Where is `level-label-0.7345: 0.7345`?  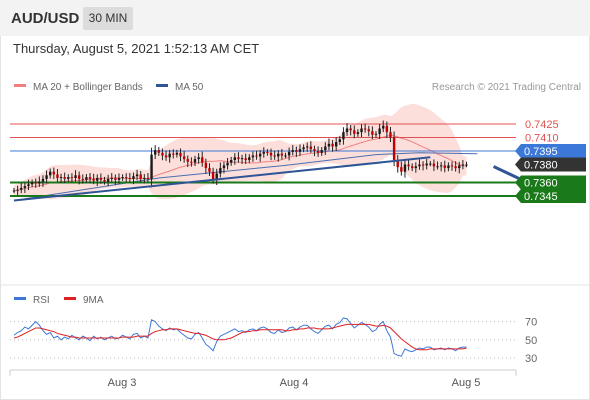
level-label-0.7345: 0.7345 is located at coordinates (541, 197).